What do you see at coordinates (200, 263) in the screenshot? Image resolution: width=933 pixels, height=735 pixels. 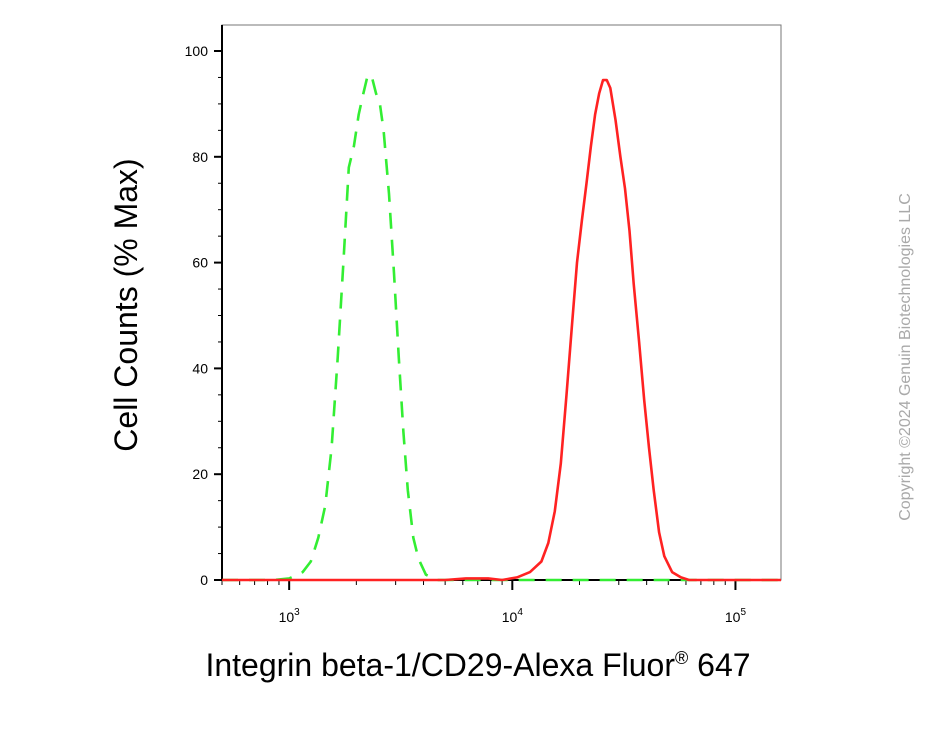 I see `y-tick-label: 60` at bounding box center [200, 263].